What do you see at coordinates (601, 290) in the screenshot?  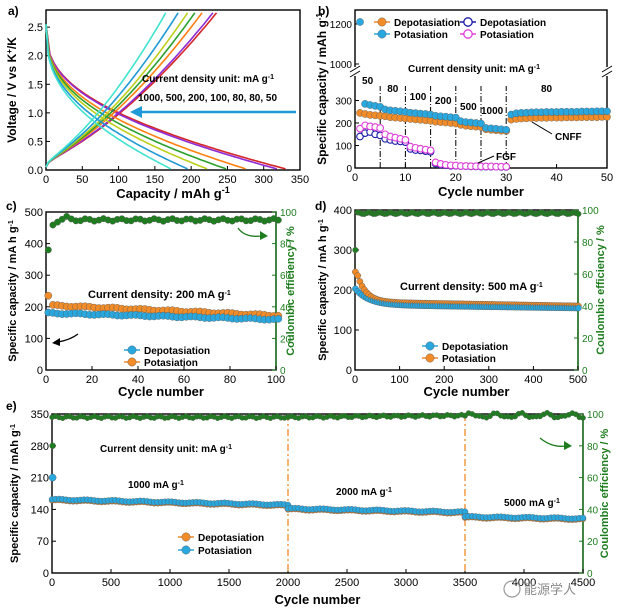 I see `panel-d-y2-axis-title: Coulombic efficiency / %` at bounding box center [601, 290].